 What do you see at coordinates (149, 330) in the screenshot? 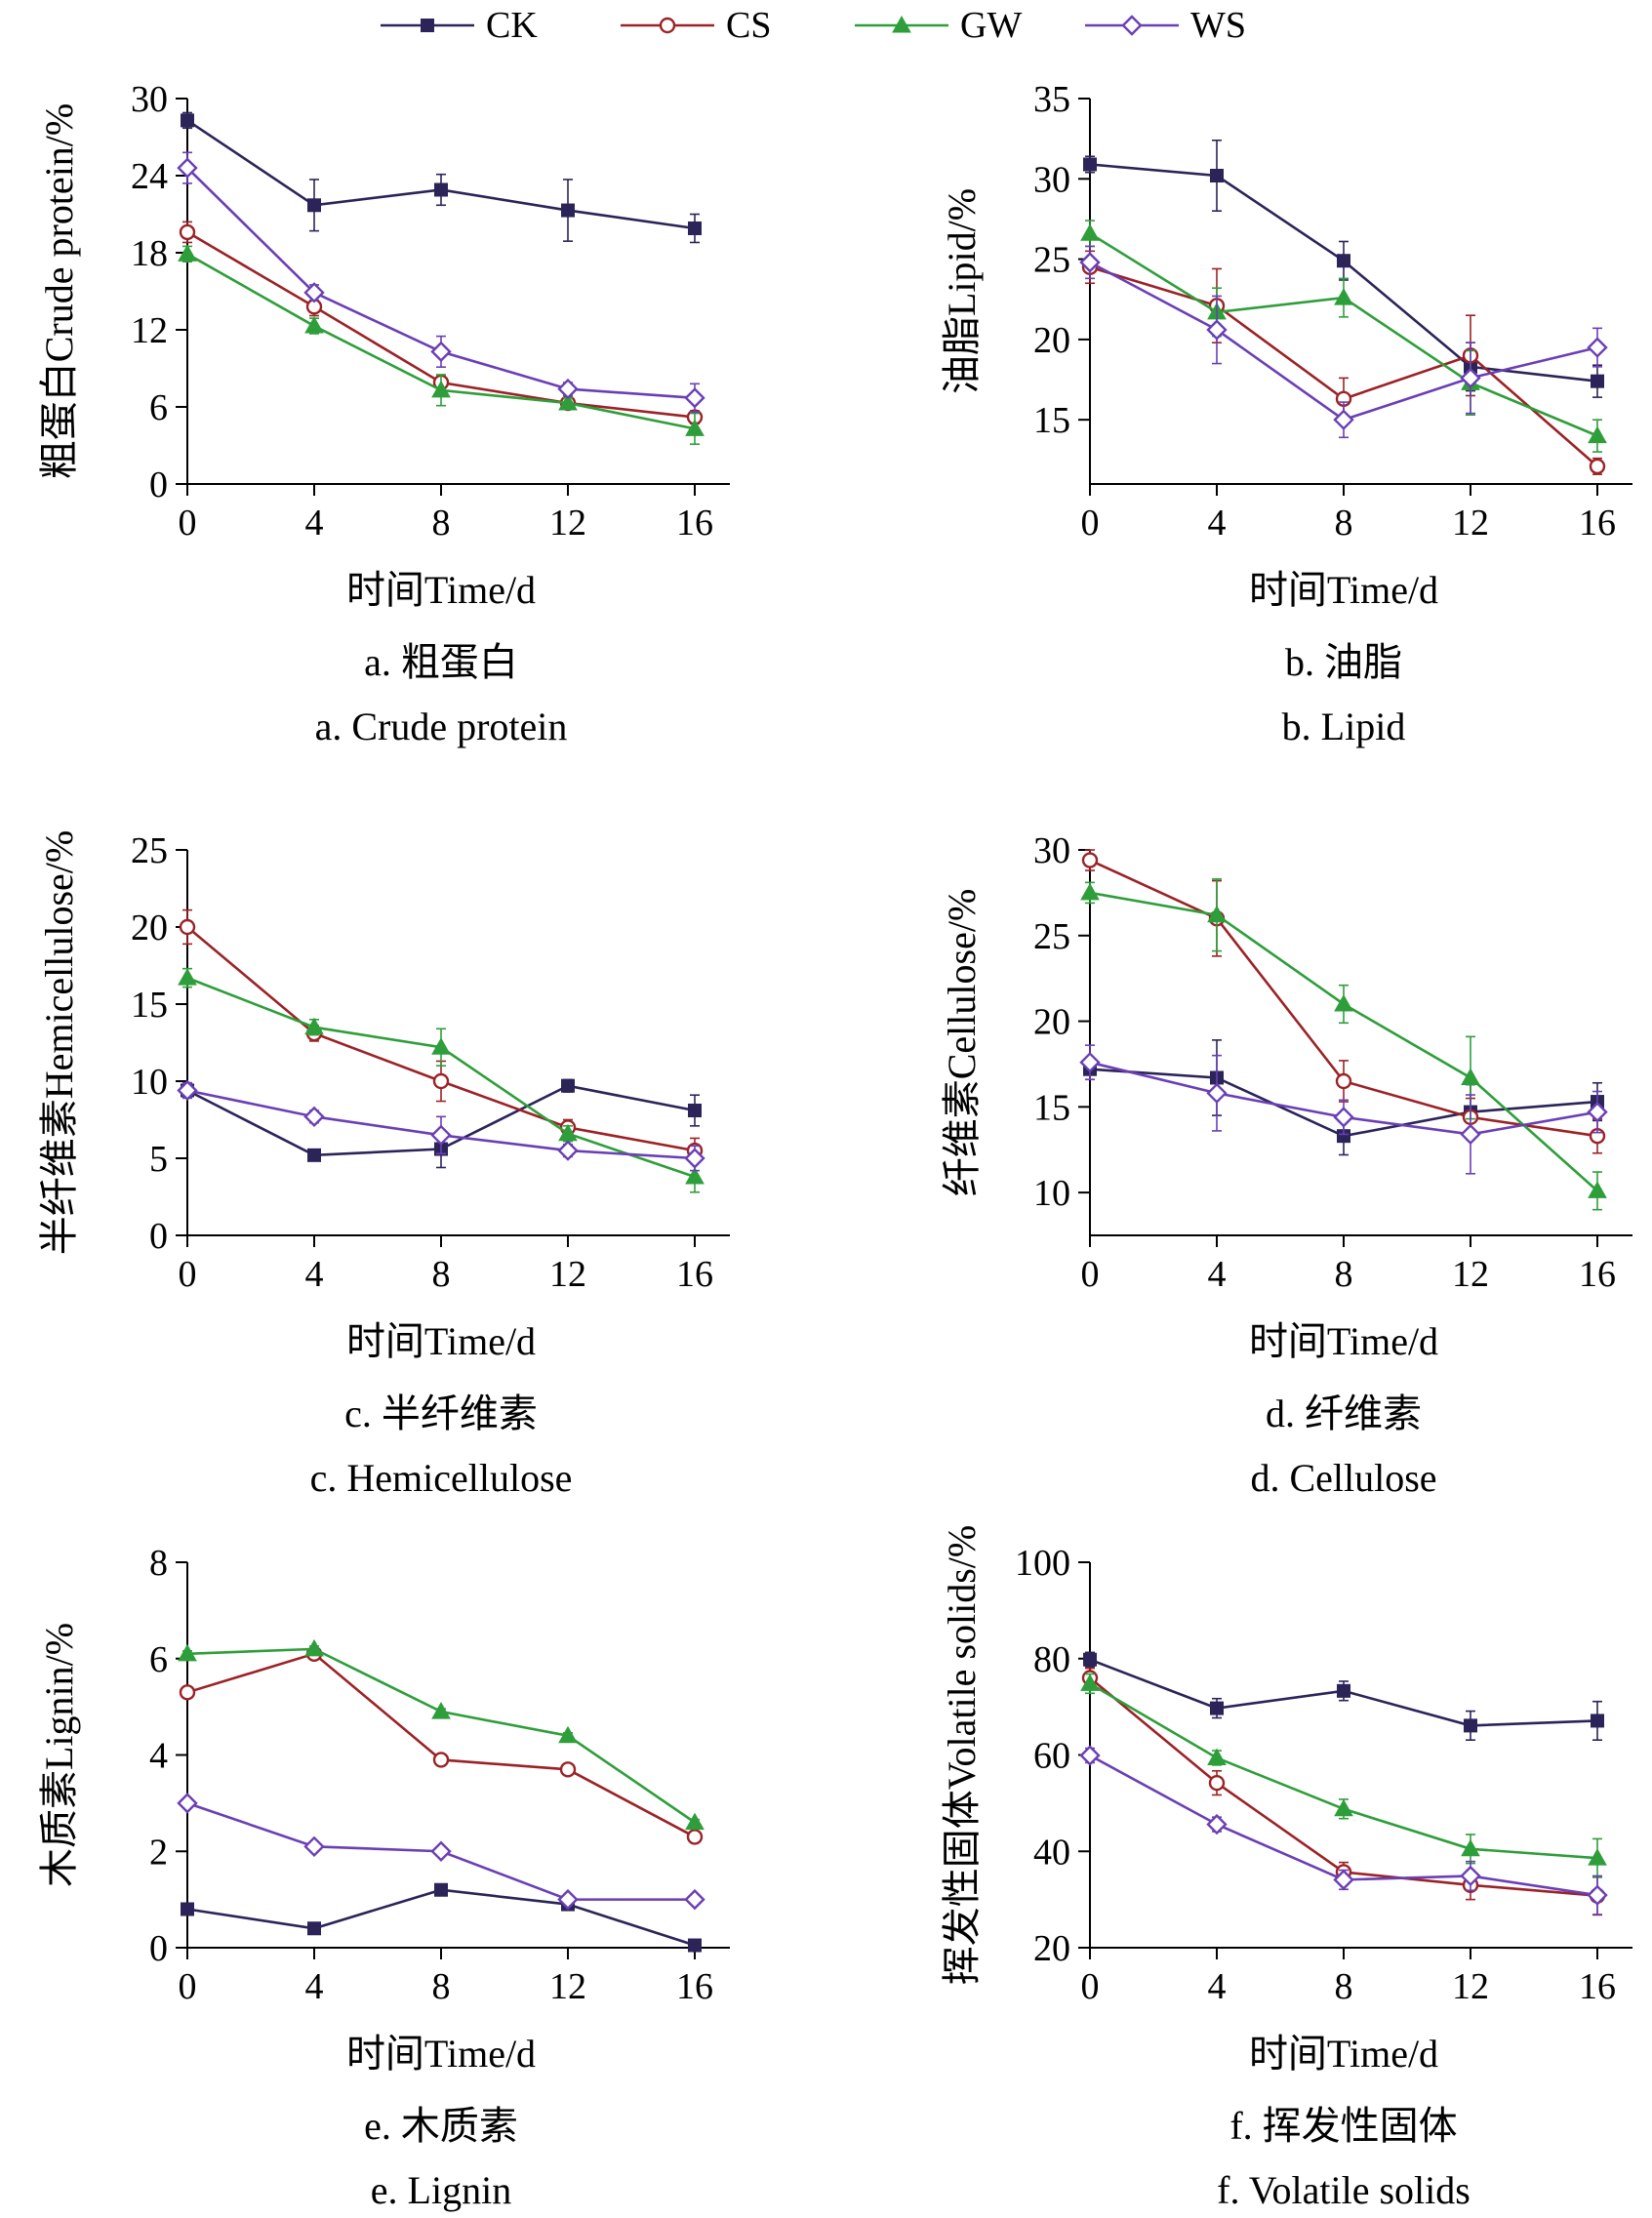
I see `y-tick-label: 12` at bounding box center [149, 330].